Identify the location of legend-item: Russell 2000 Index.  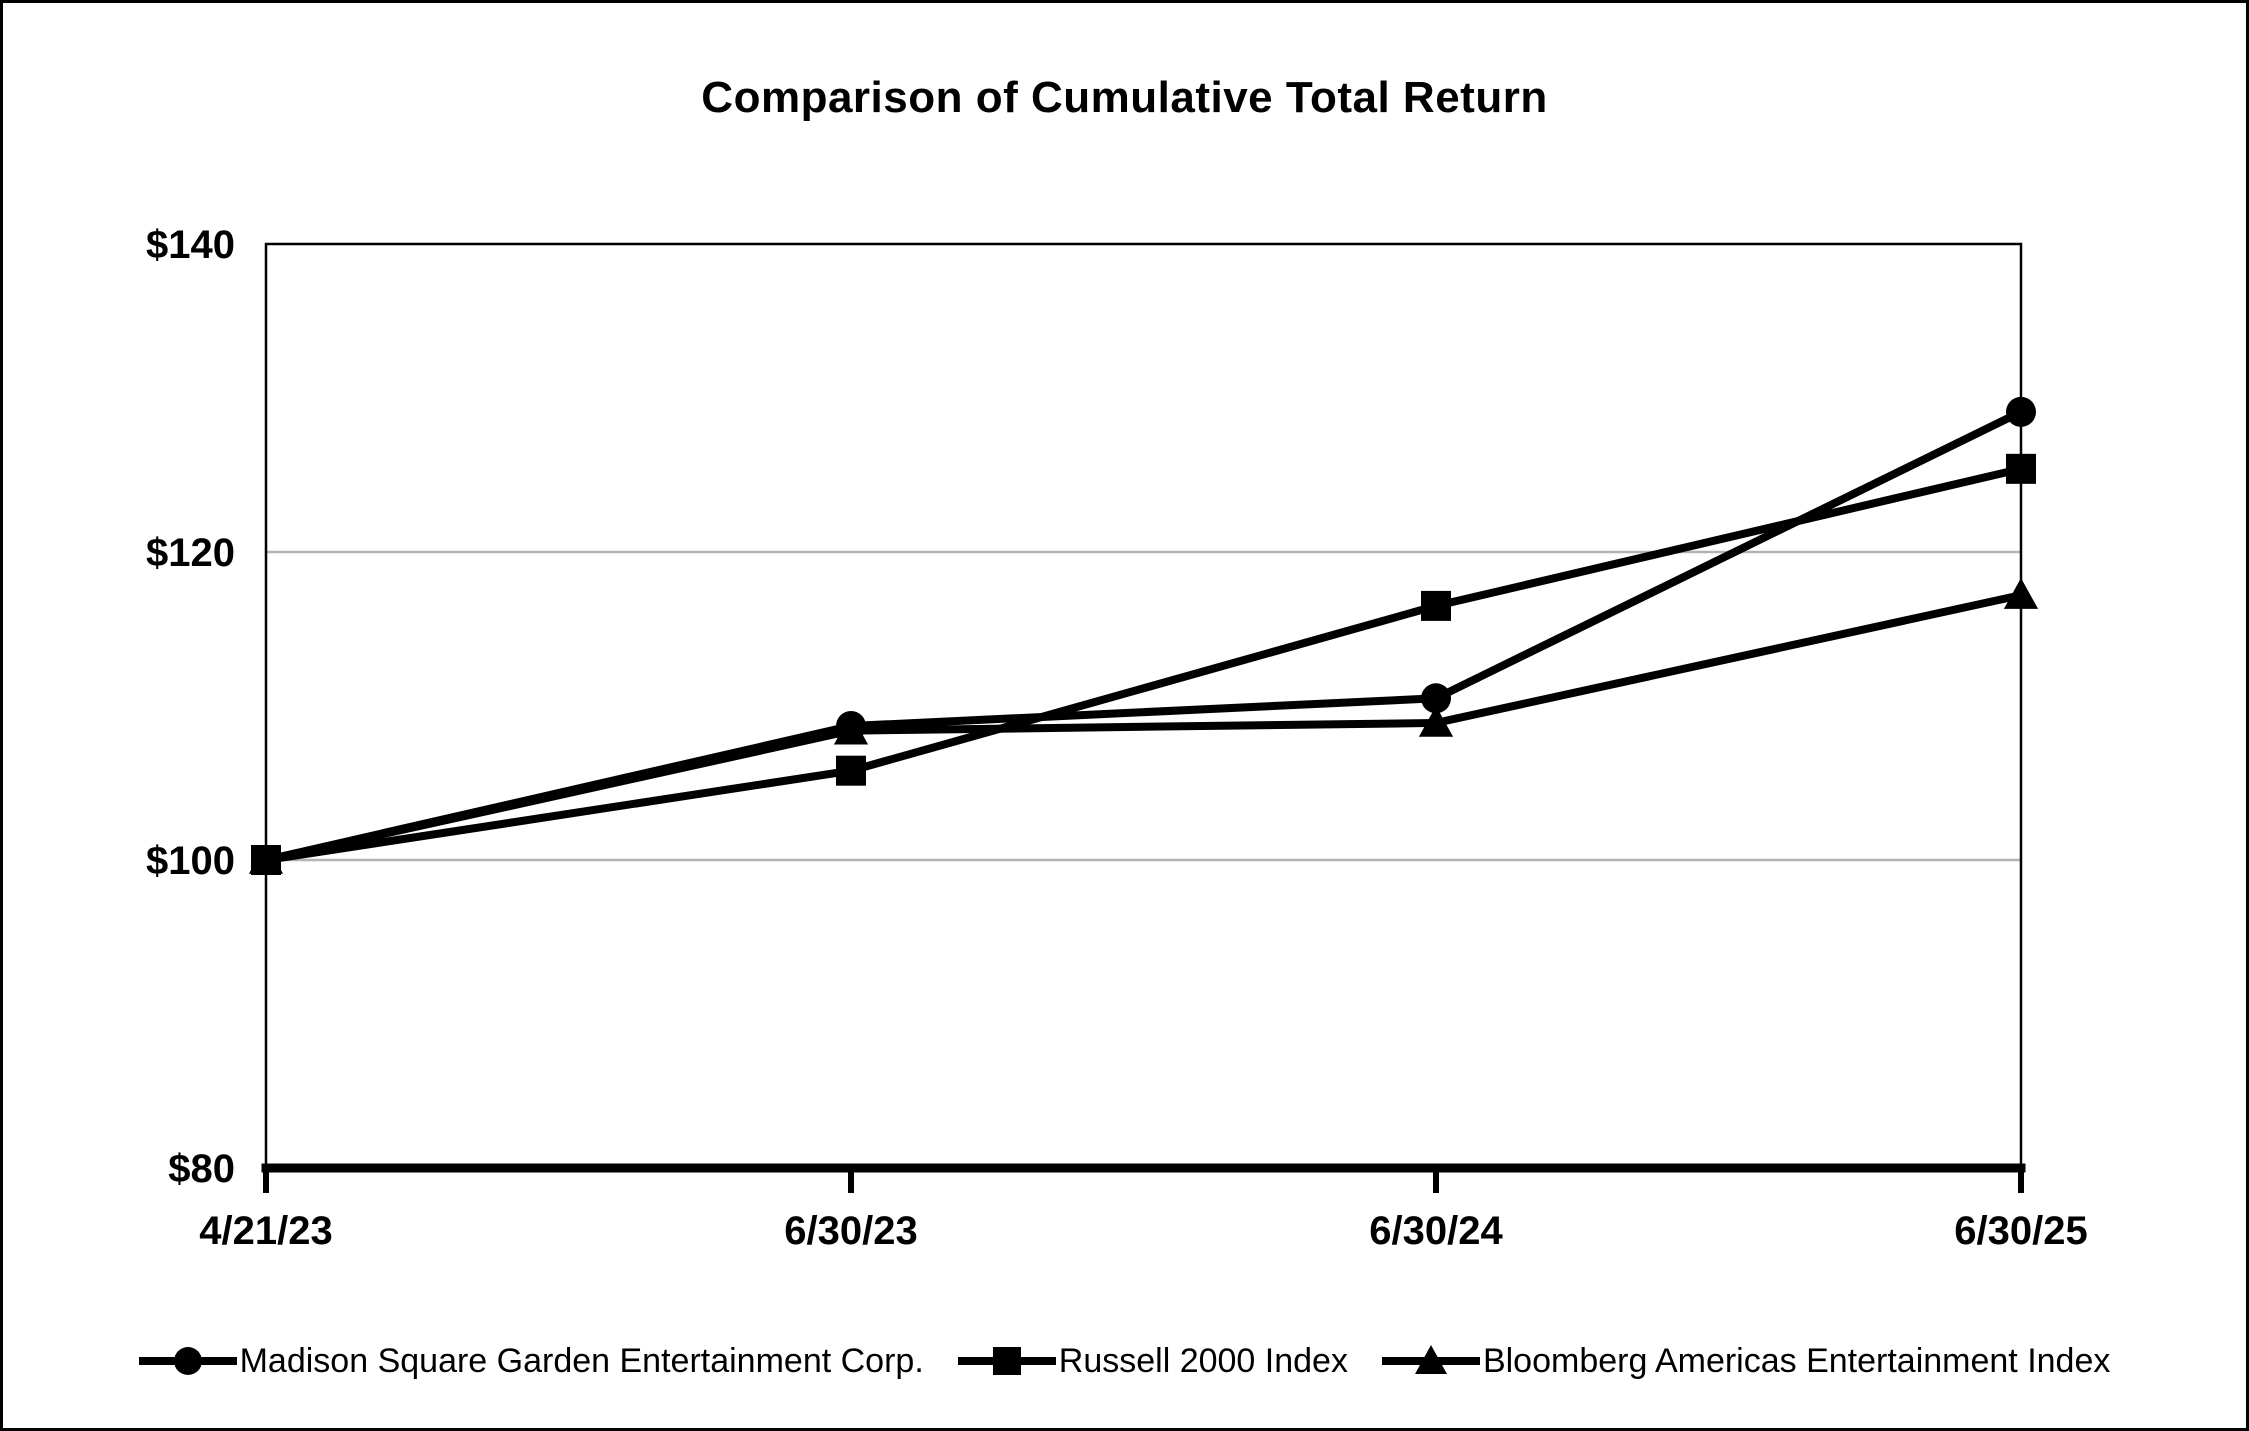
(1152, 1361).